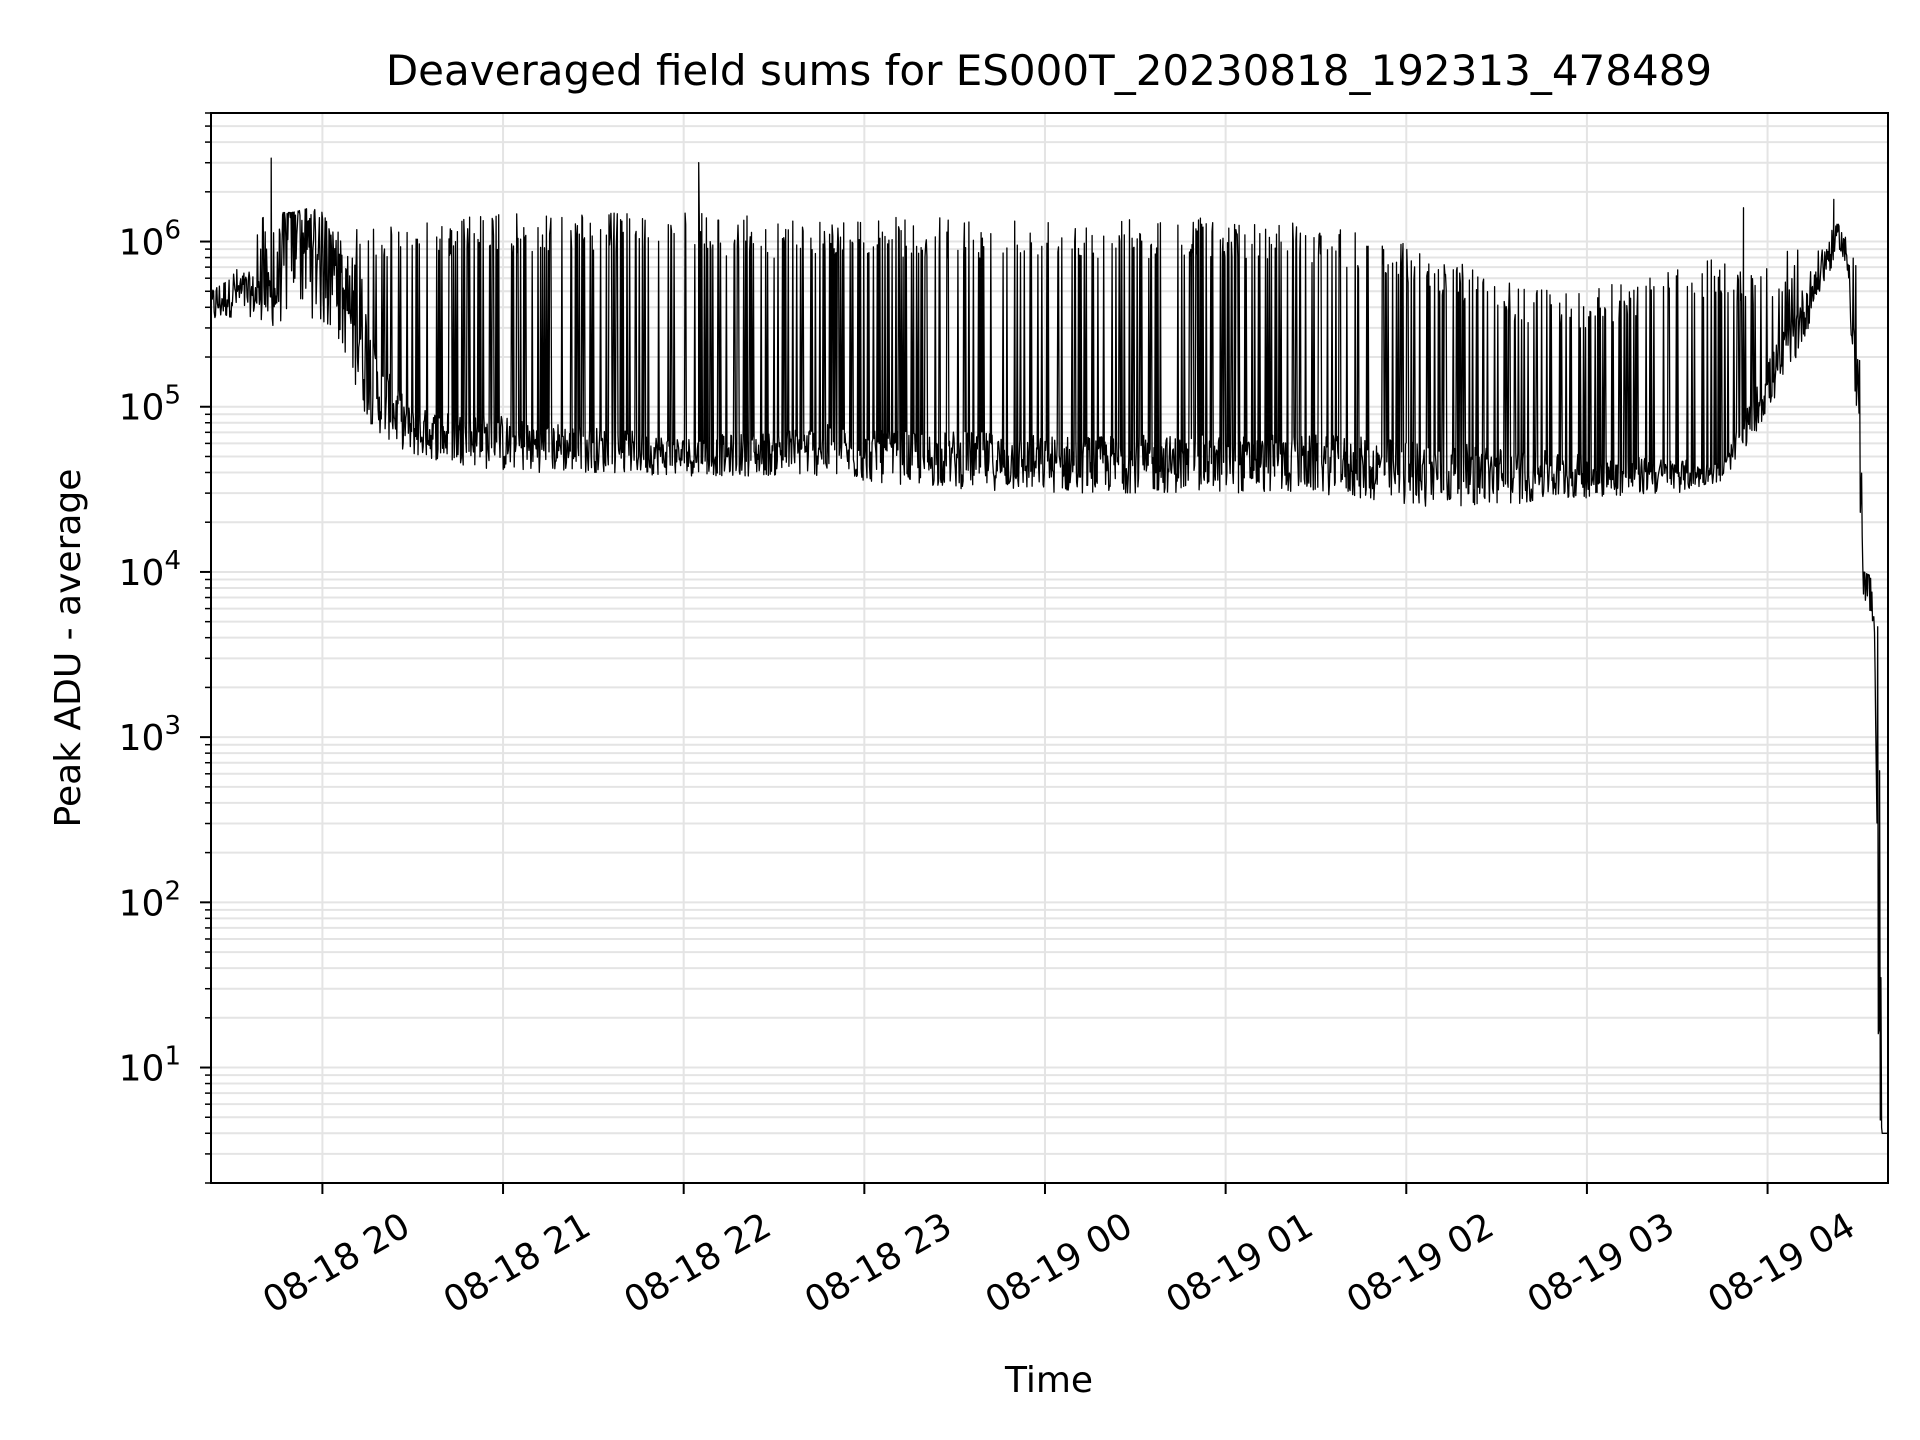 The image size is (1920, 1440). Describe the element at coordinates (1781, 1263) in the screenshot. I see `x-tick-label: 08-19 04` at that location.